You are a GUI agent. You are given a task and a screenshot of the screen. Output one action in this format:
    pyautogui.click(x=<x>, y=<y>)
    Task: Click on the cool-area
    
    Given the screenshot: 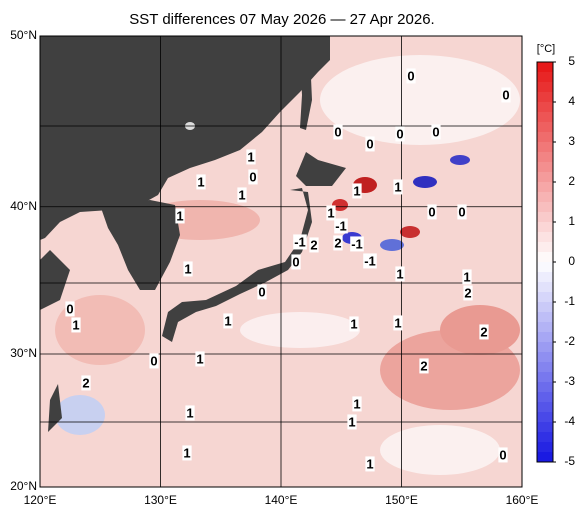 What is the action you would take?
    pyautogui.click(x=80, y=415)
    